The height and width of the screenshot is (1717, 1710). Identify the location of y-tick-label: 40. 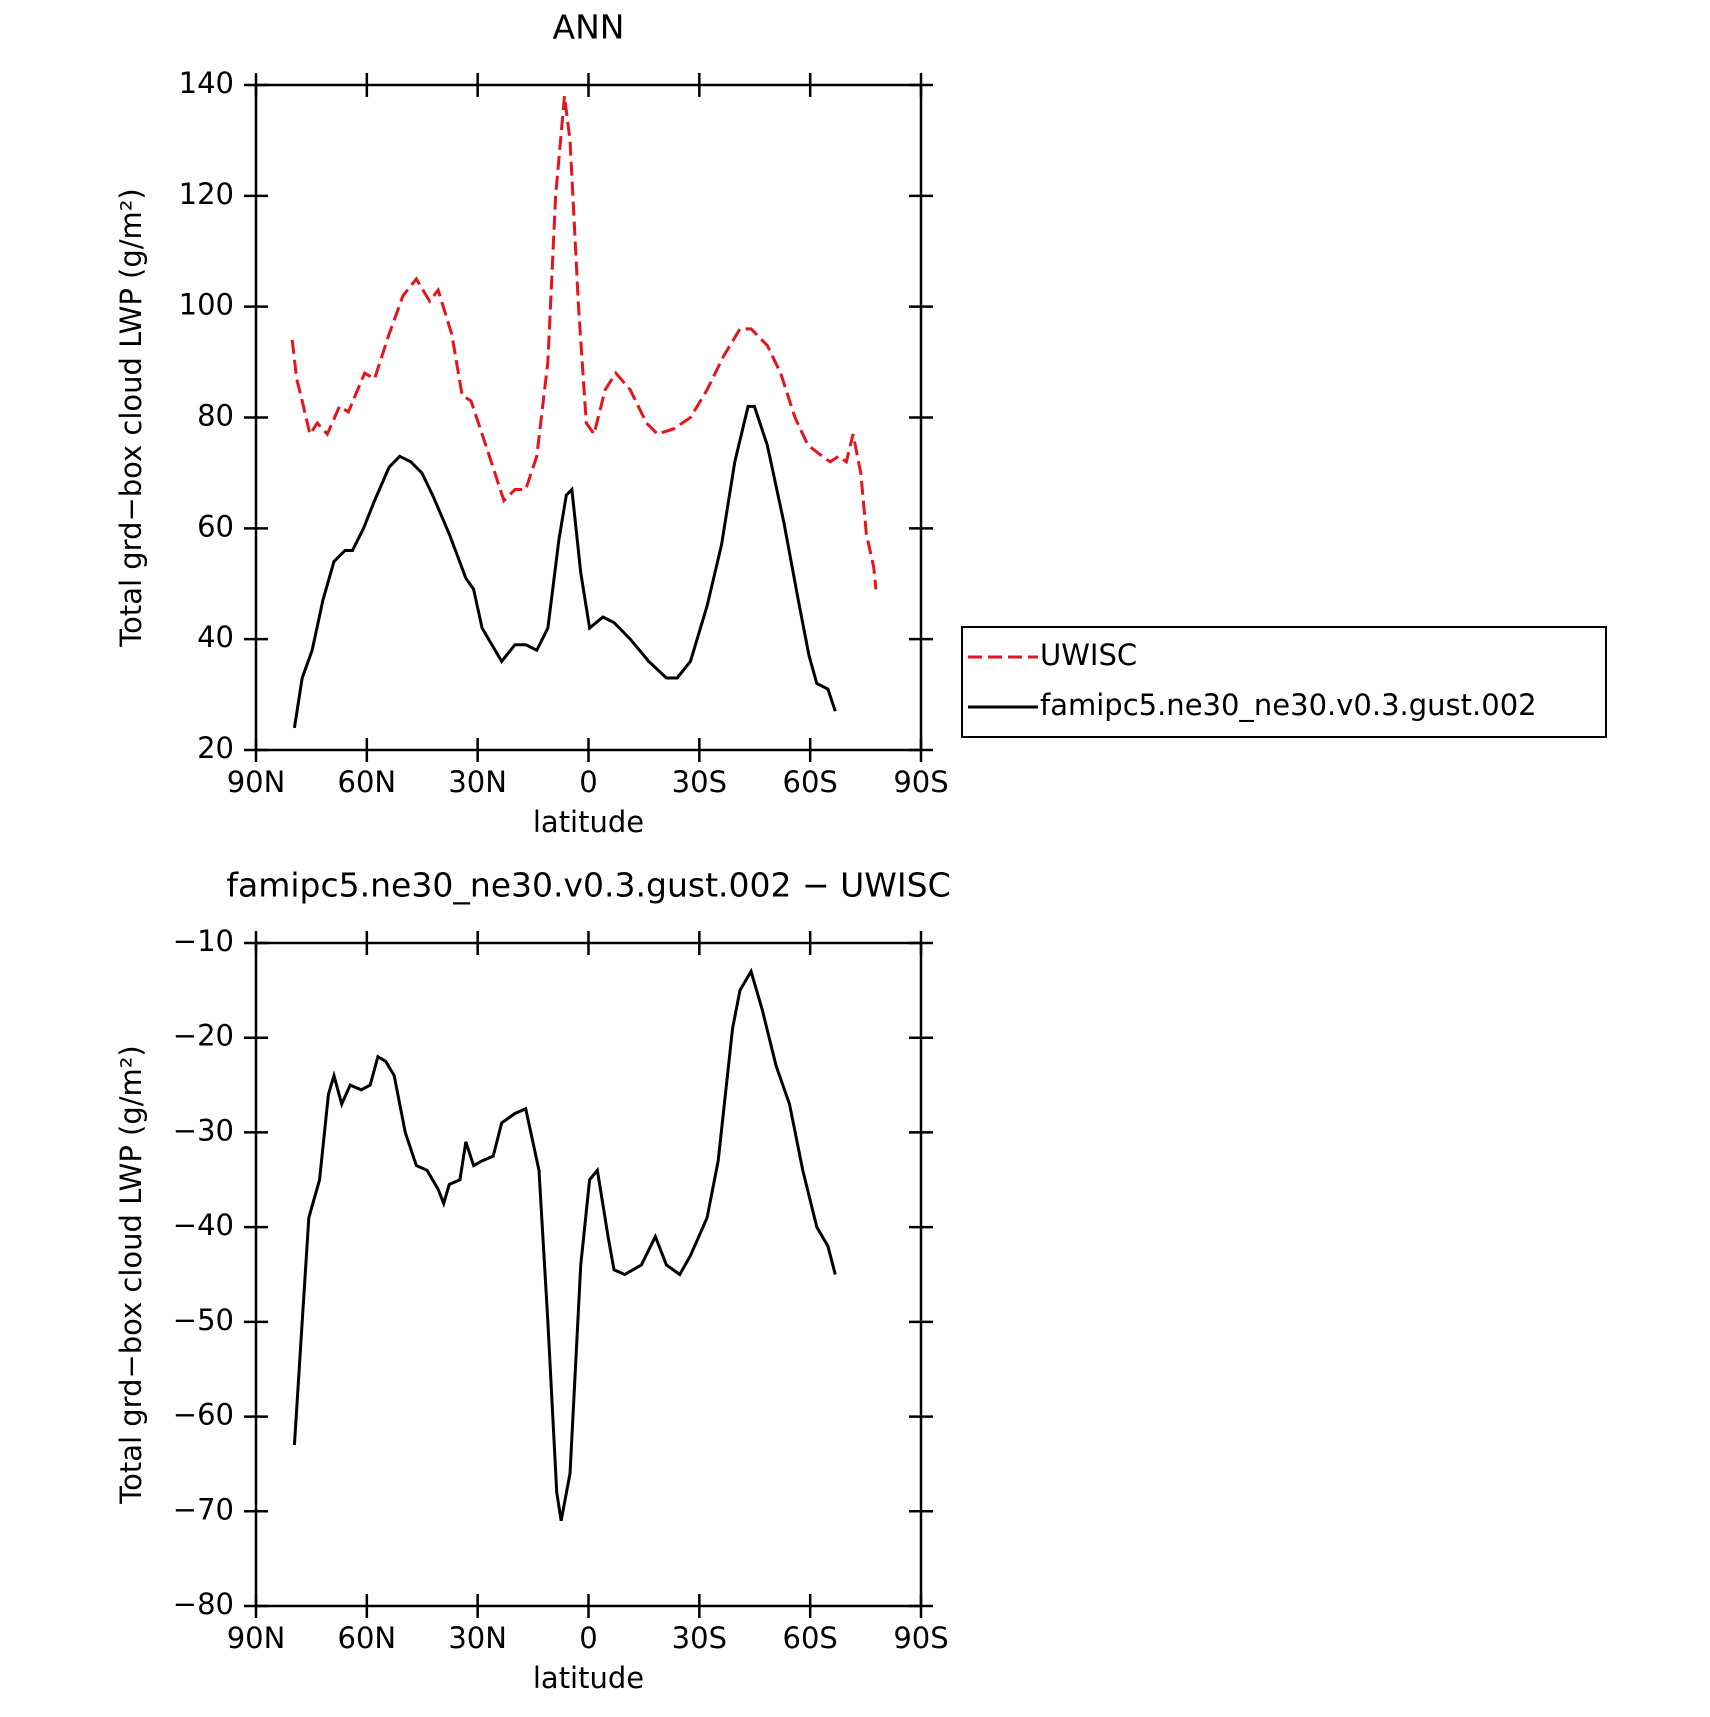
(215, 637).